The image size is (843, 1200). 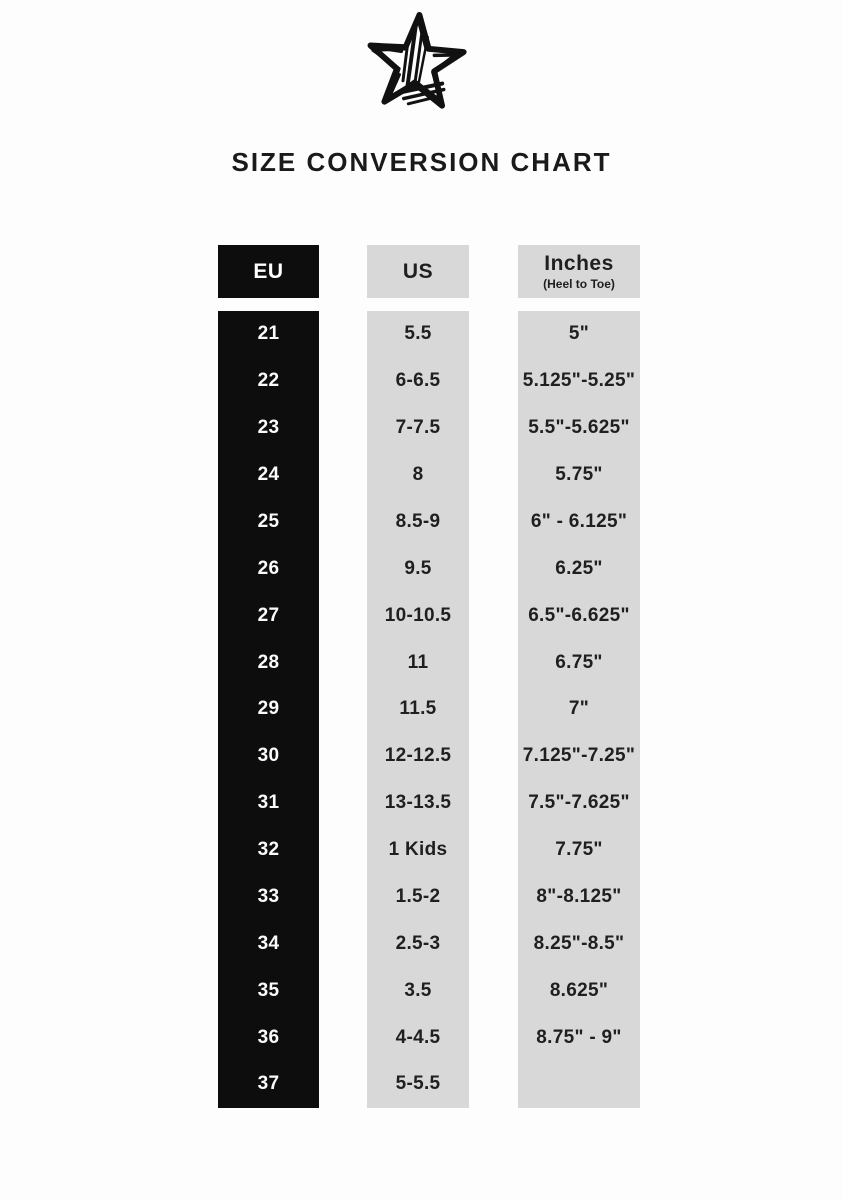 I want to click on us-column-header: US, so click(x=418, y=271).